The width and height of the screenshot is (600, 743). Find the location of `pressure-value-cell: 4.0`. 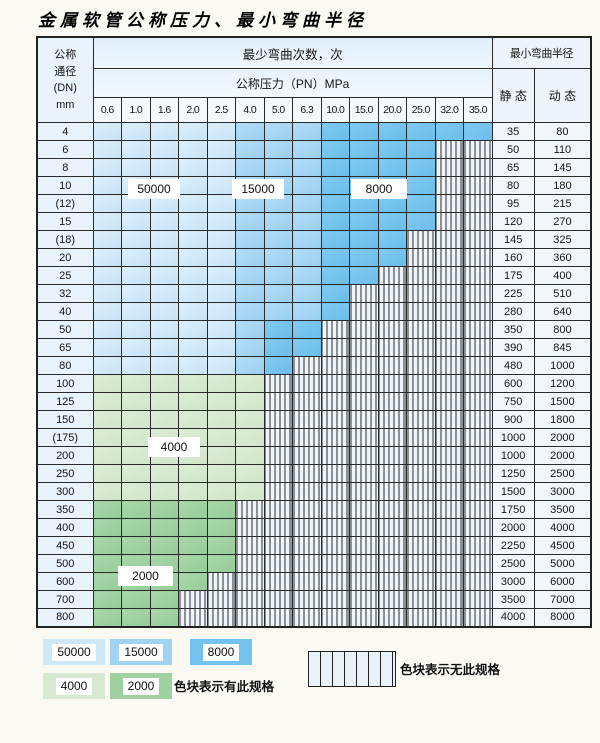

pressure-value-cell: 4.0 is located at coordinates (250, 110).